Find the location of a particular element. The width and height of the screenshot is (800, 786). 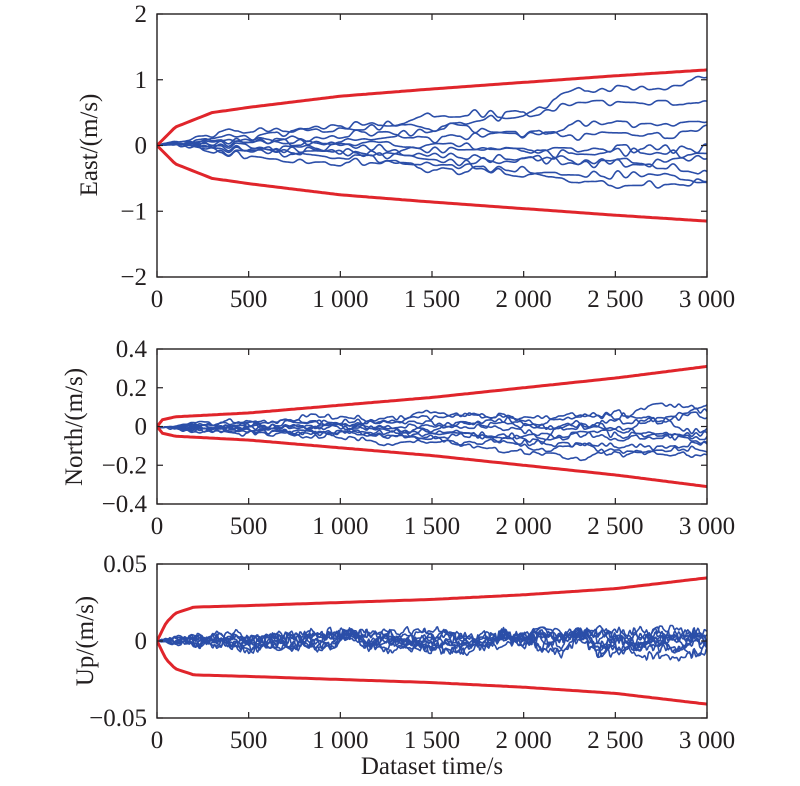

up-y-tick-label: 0.05 is located at coordinates (125, 564).